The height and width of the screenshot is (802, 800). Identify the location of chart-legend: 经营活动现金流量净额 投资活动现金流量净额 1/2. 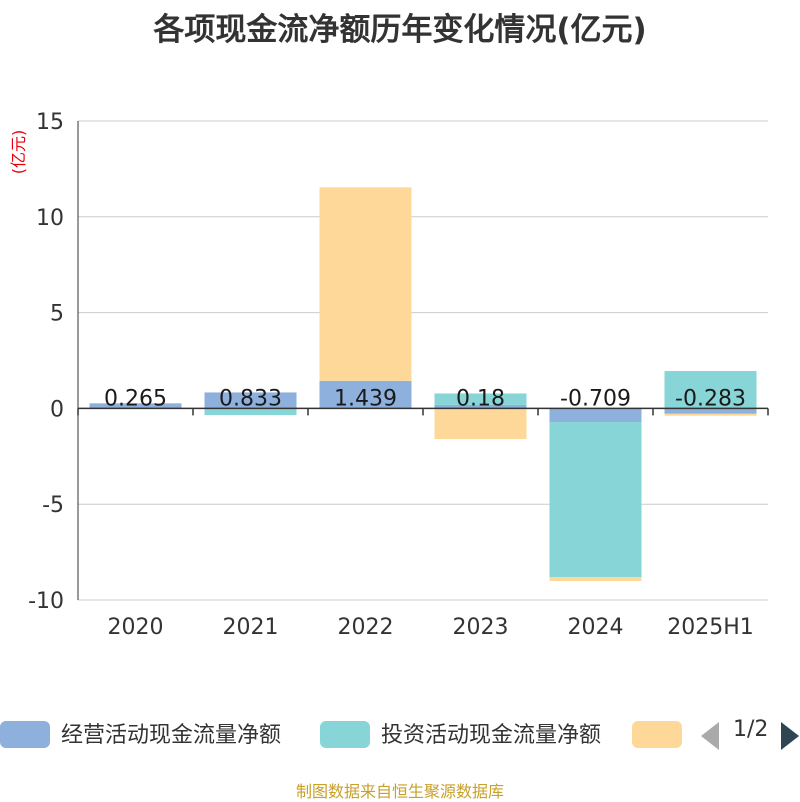
(400, 735).